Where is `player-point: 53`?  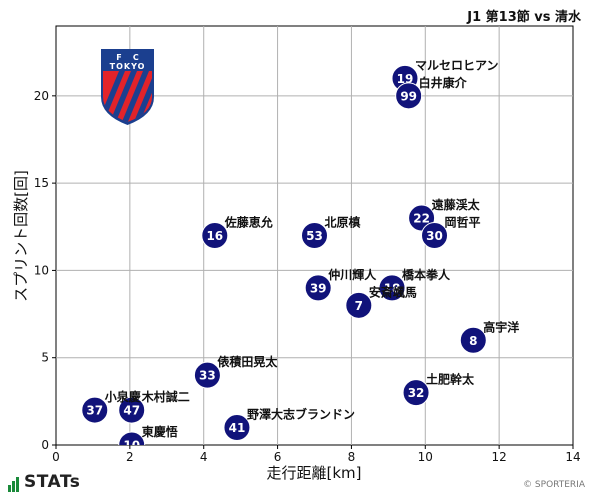 player-point: 53 is located at coordinates (314, 235).